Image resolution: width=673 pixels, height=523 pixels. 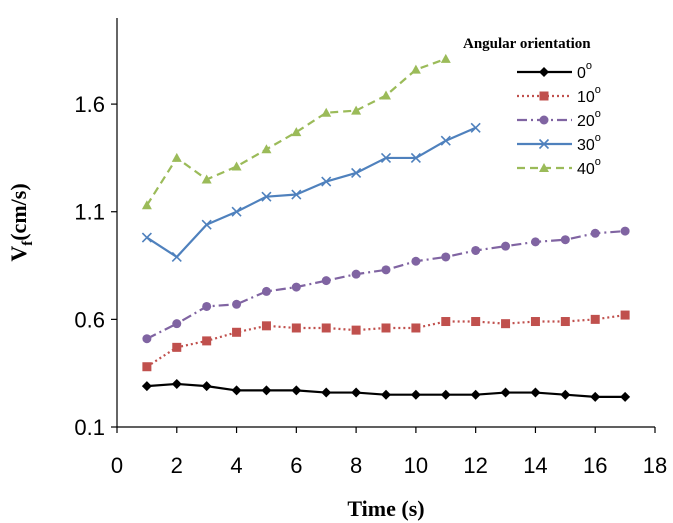 What do you see at coordinates (89, 427) in the screenshot?
I see `y-tick-label: 0.1` at bounding box center [89, 427].